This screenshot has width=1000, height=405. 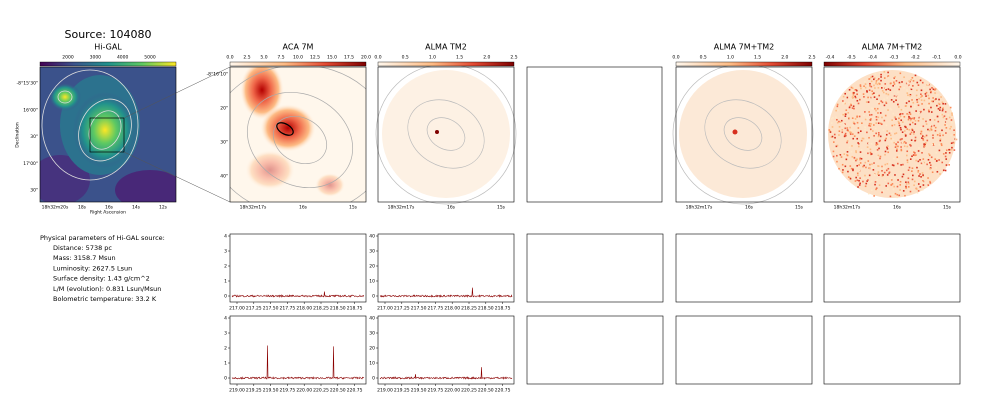 I want to click on x-tick-label: 218.25, so click(x=321, y=309).